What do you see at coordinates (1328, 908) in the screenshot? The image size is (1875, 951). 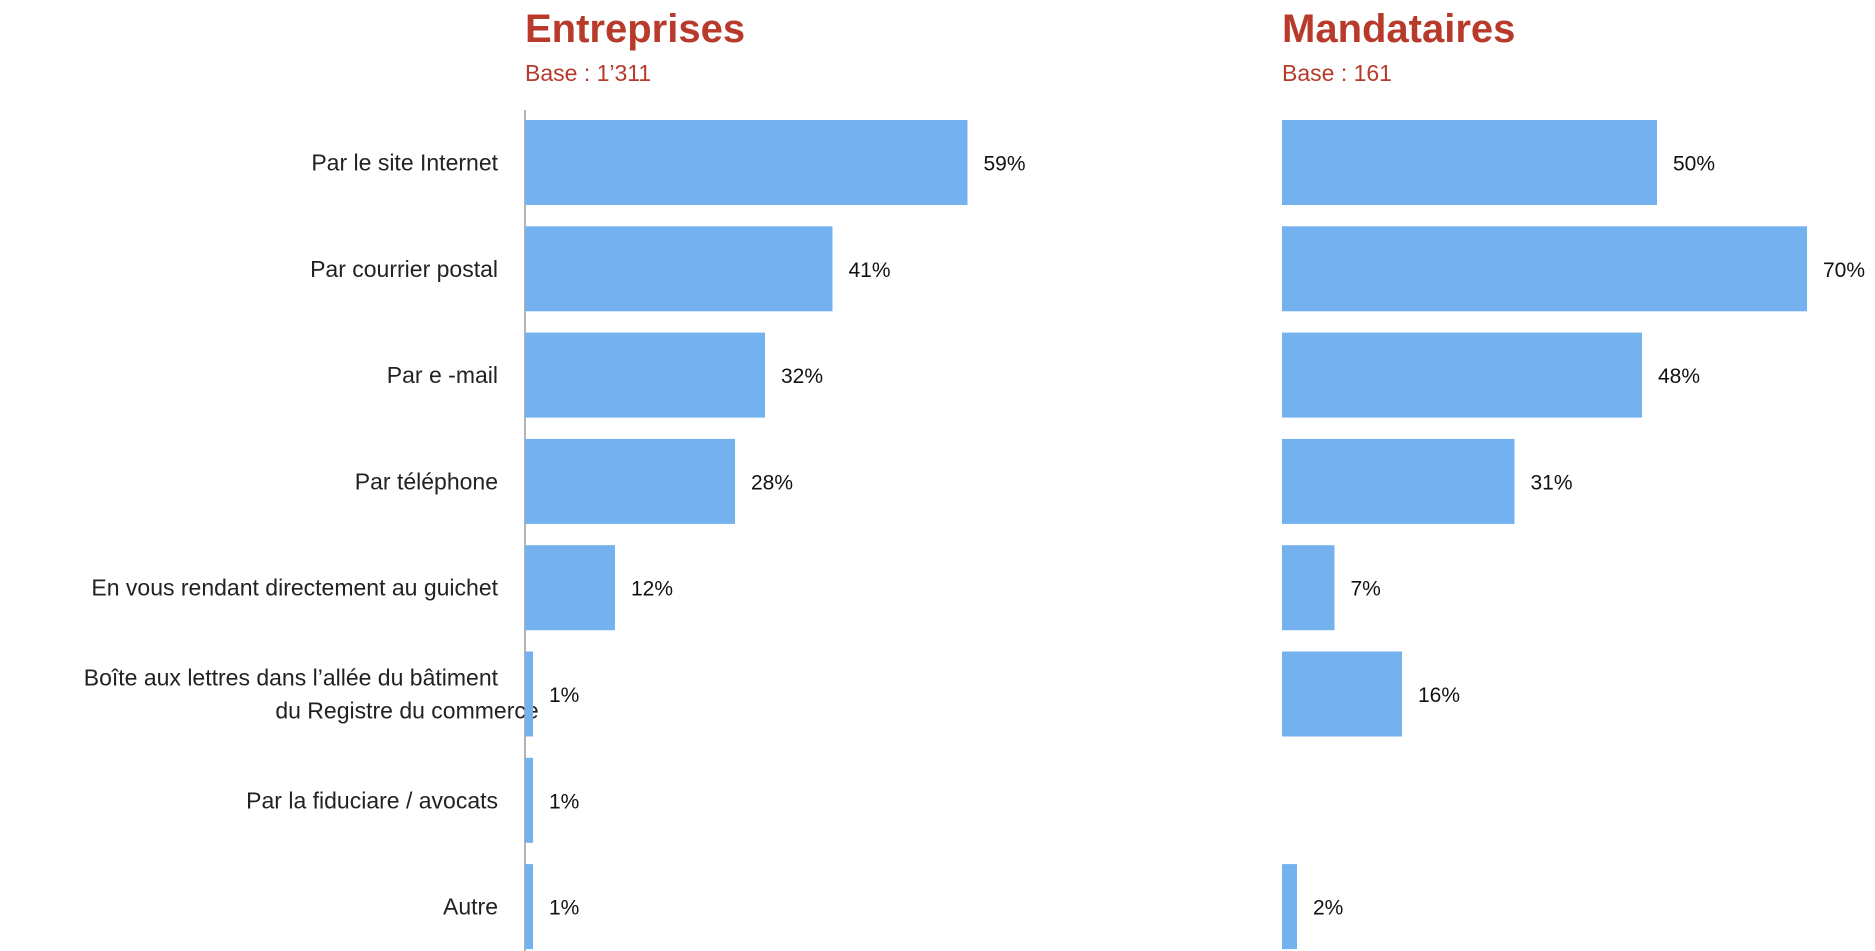 I see `value-label: 2%` at bounding box center [1328, 908].